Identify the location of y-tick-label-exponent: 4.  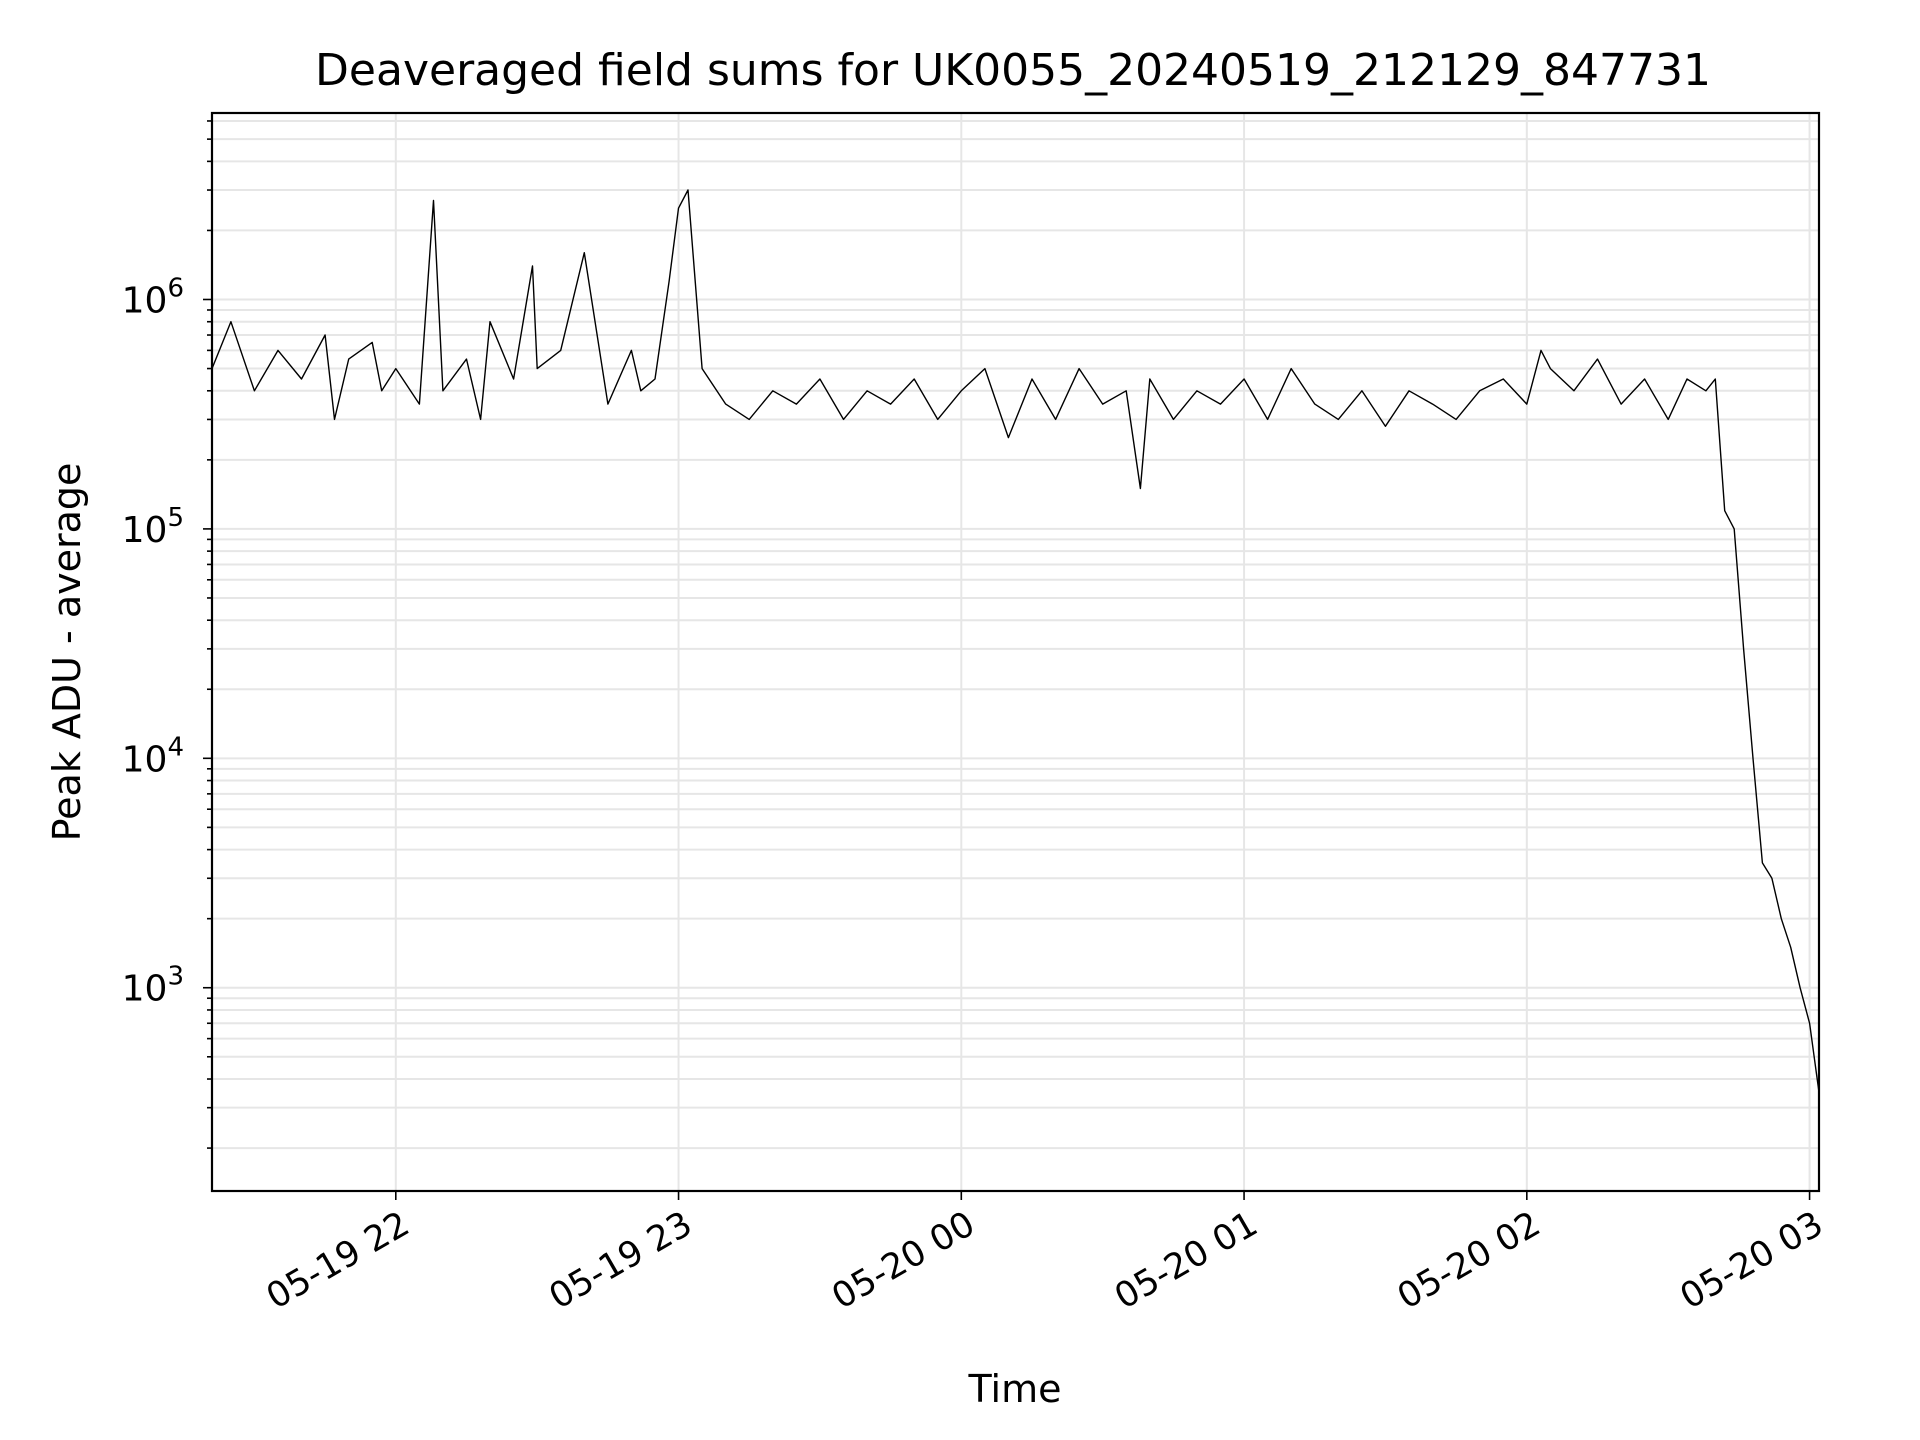
(175, 747).